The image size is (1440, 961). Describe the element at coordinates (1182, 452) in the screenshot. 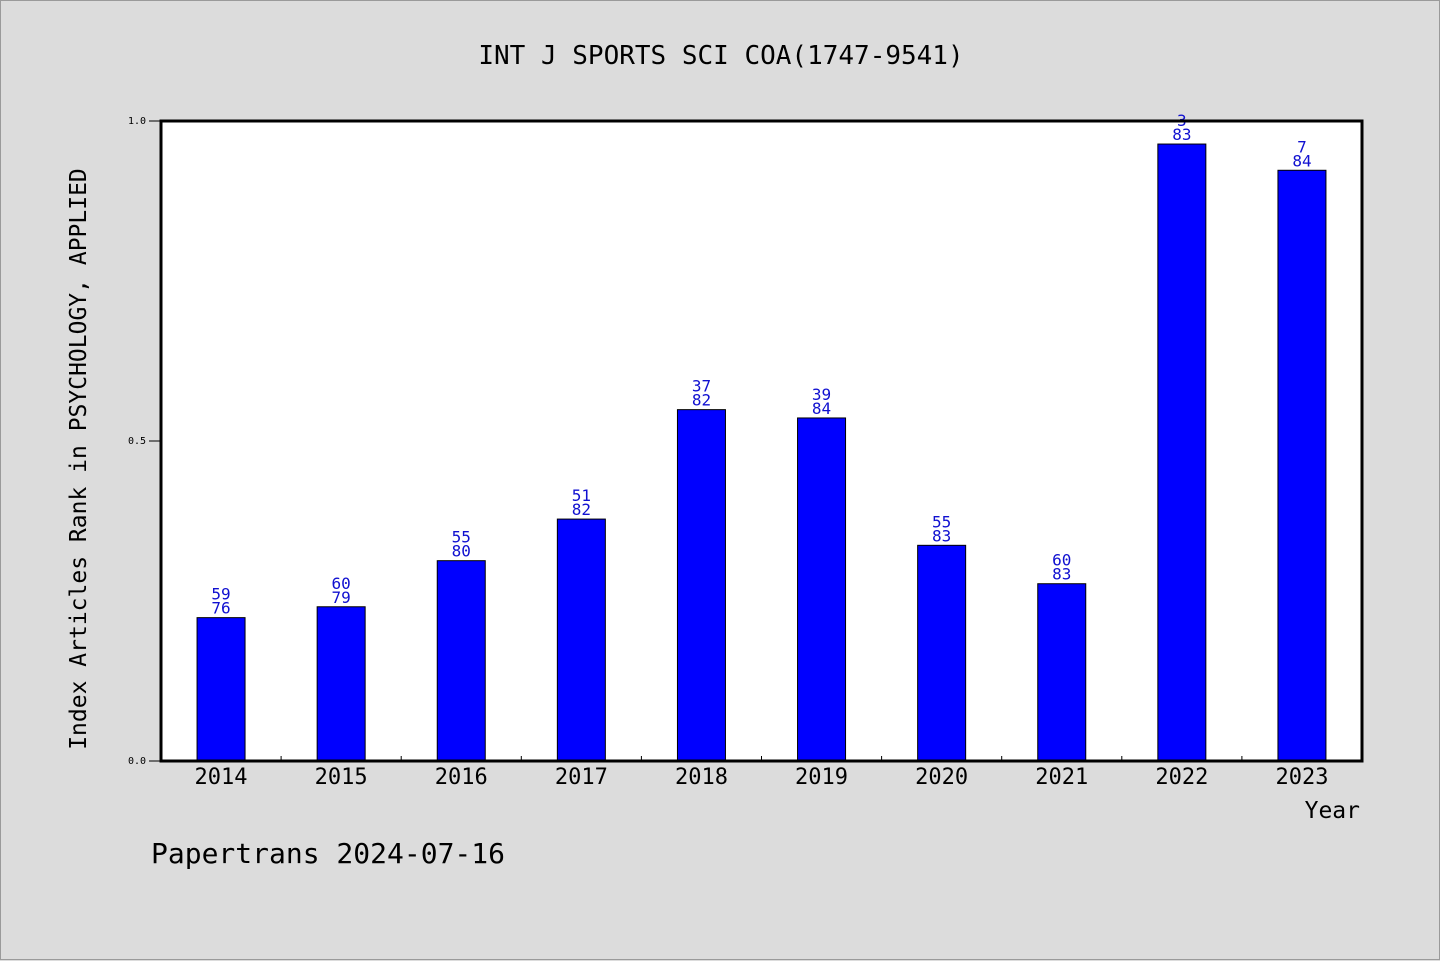

I see `bar-2022` at that location.